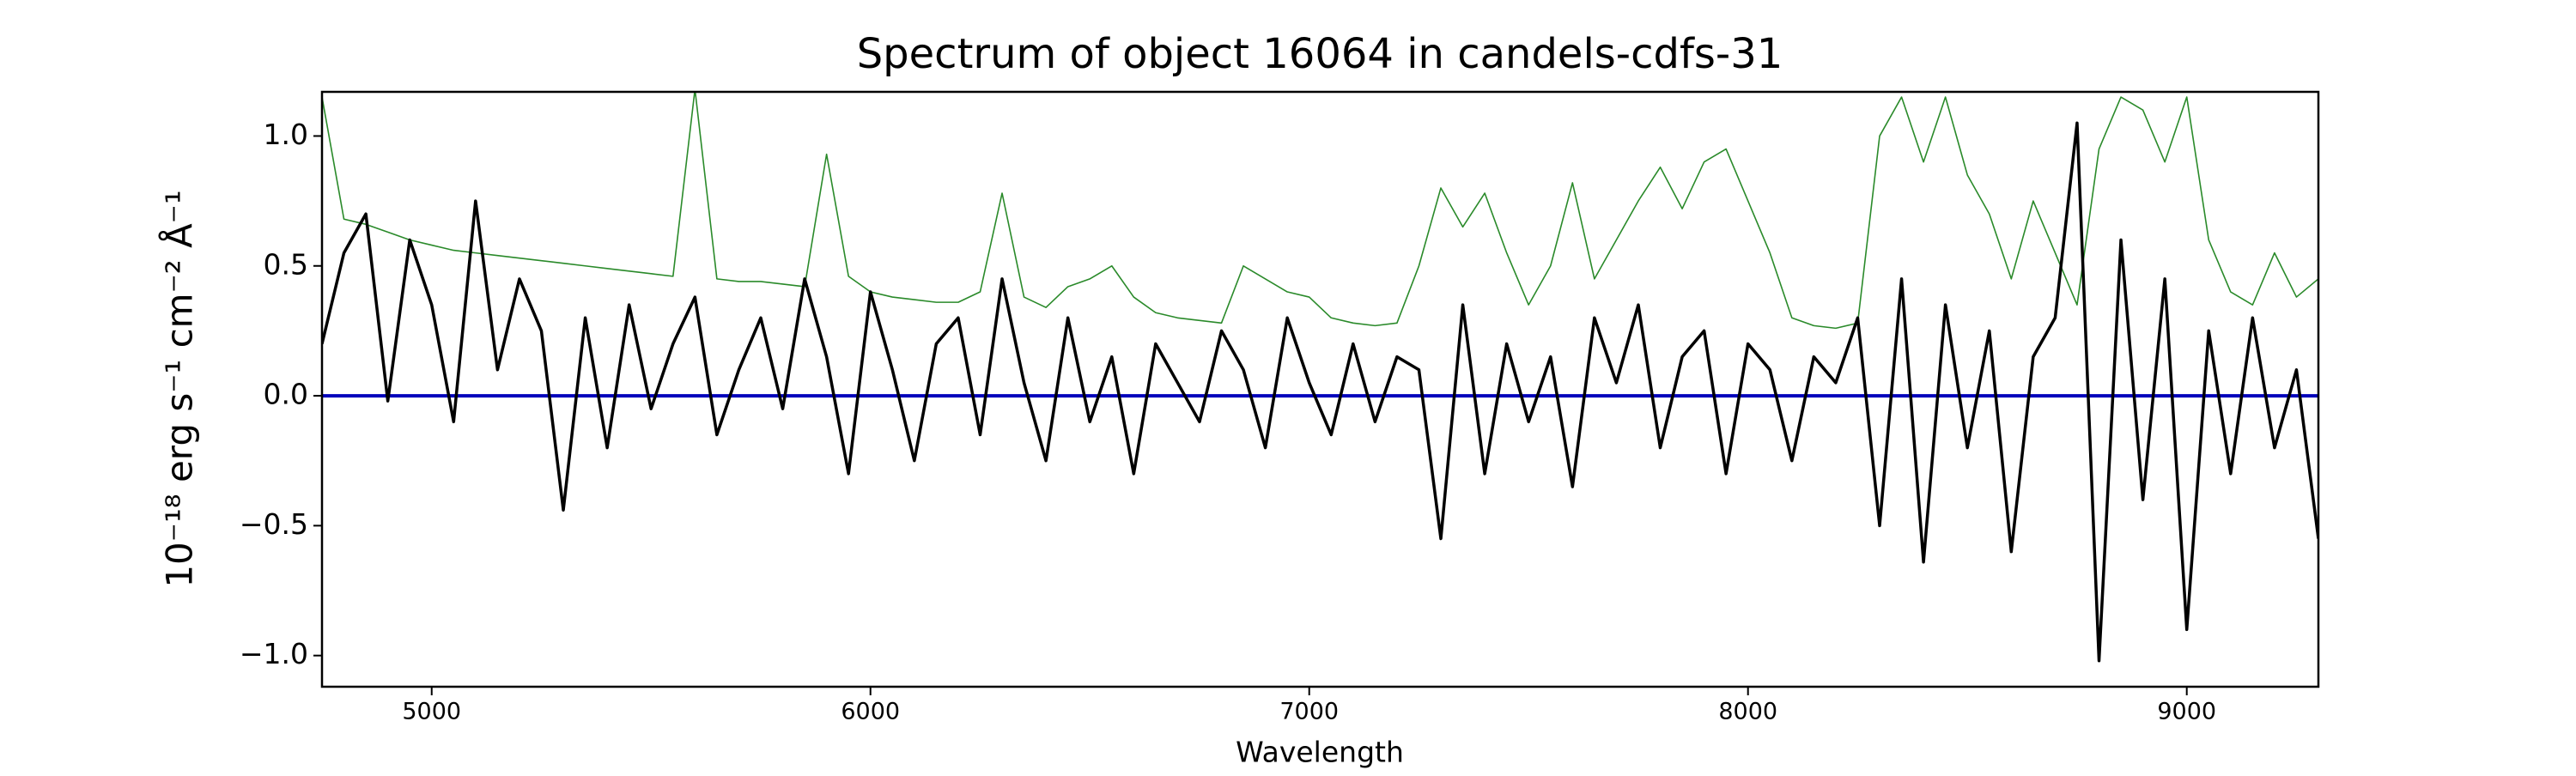  I want to click on y-tick-label: −0.5, so click(274, 524).